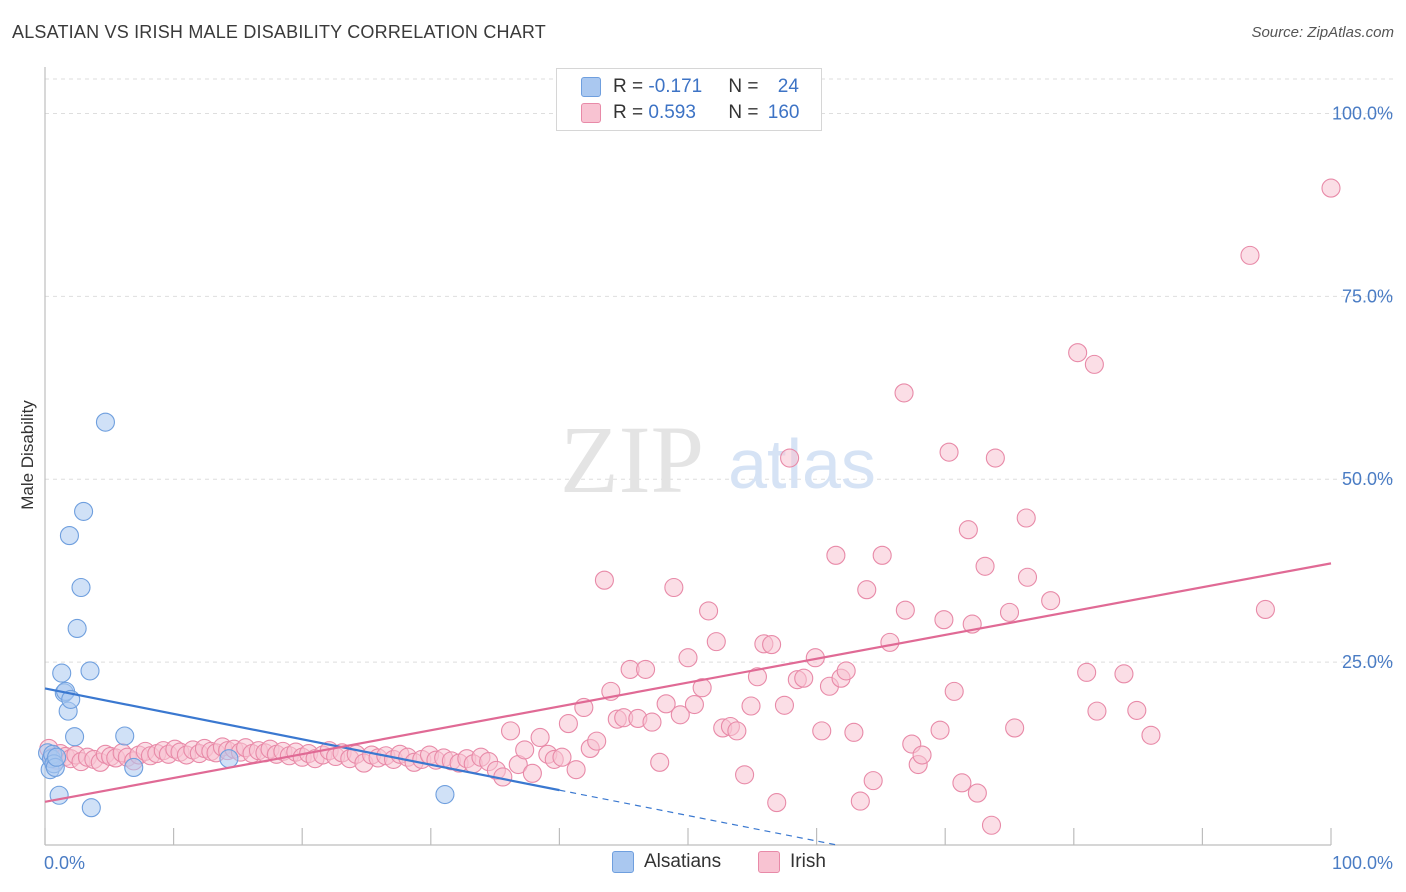 Image resolution: width=1406 pixels, height=892 pixels. Describe the element at coordinates (64, 863) in the screenshot. I see `x-tick-label-min: 0.0%` at that location.